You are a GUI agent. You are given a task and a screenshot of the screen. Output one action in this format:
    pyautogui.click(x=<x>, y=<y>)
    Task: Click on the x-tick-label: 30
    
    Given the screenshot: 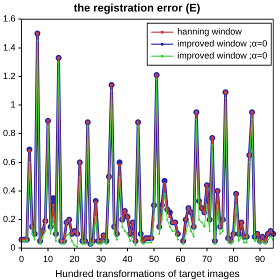 What is the action you would take?
    pyautogui.click(x=101, y=259)
    